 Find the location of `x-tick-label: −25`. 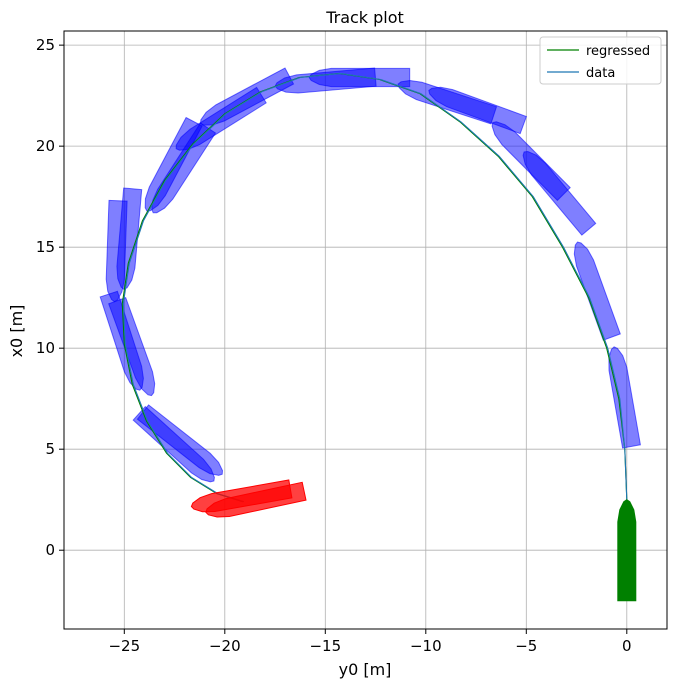

x-tick-label: −25 is located at coordinates (124, 646).